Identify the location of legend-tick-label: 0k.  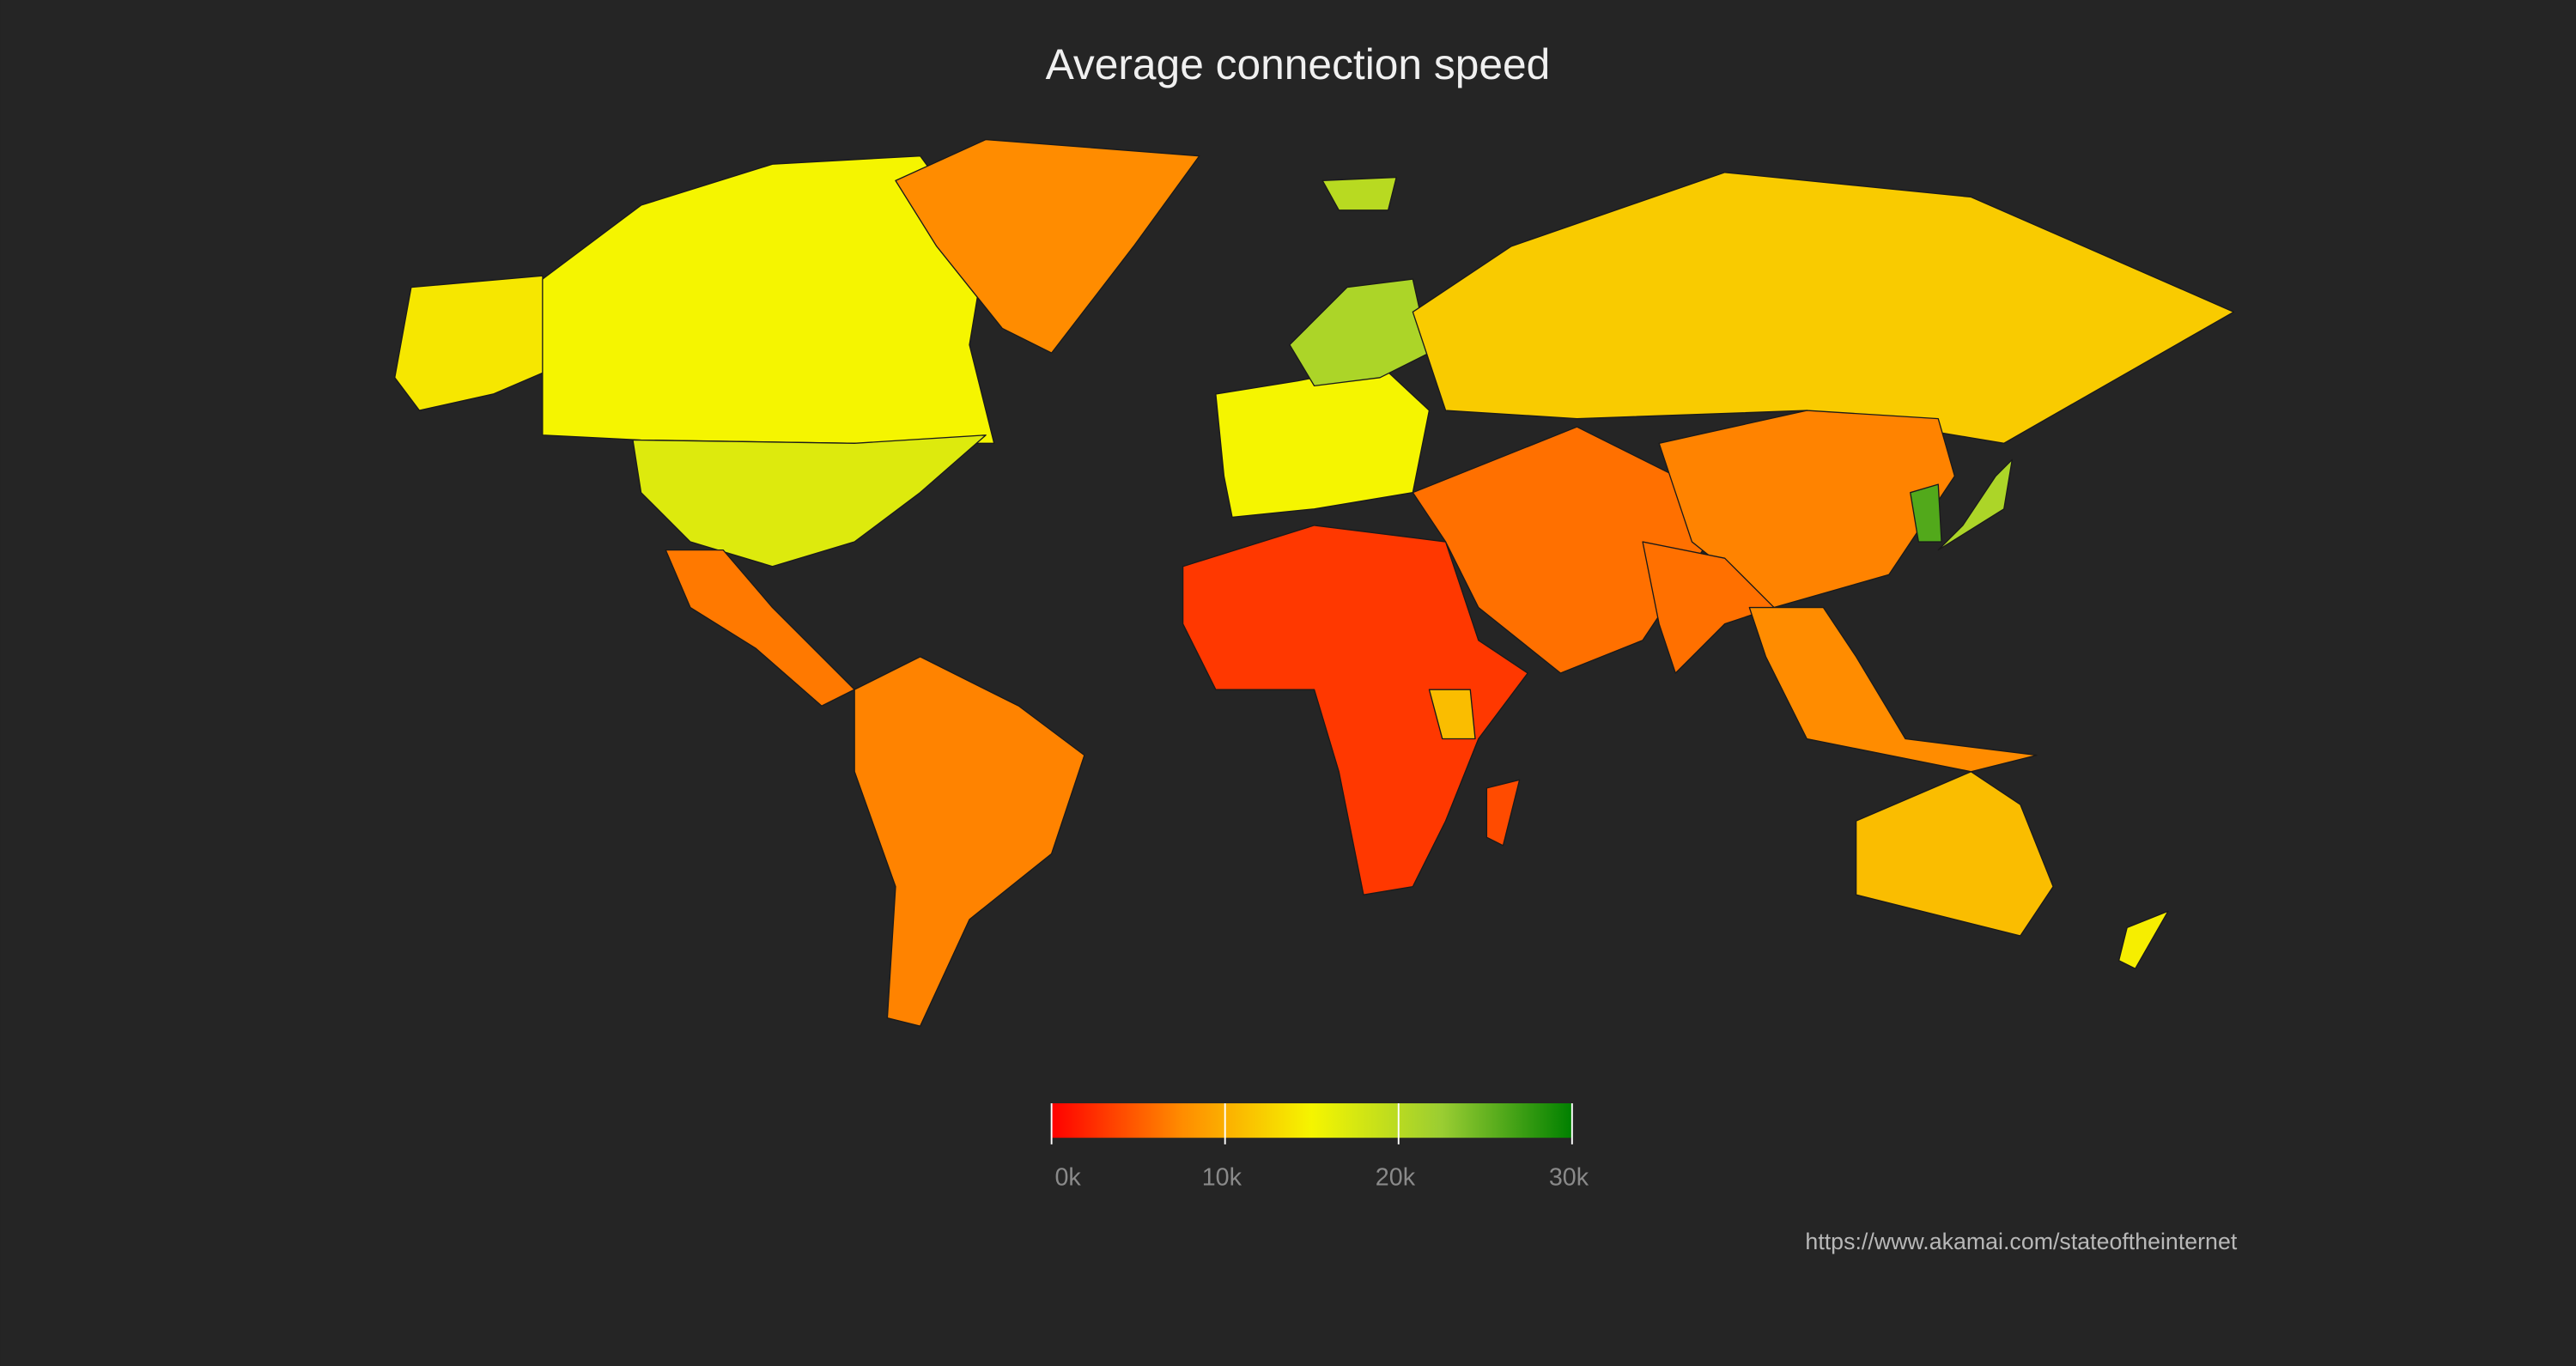
(1067, 1178).